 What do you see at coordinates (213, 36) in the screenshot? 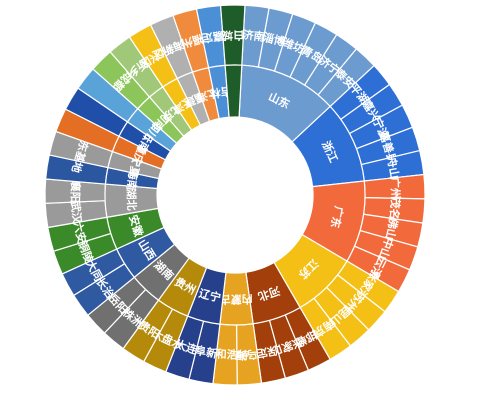
I see `outer-label: 嘉定` at bounding box center [213, 36].